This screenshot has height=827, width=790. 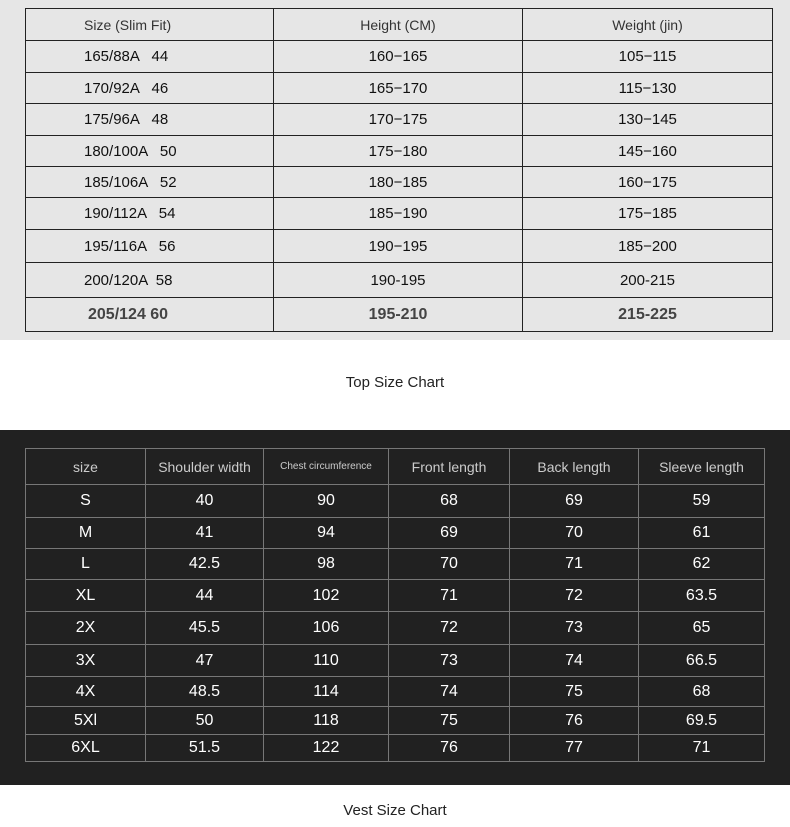 I want to click on table-cell: 115−130, so click(x=647, y=88).